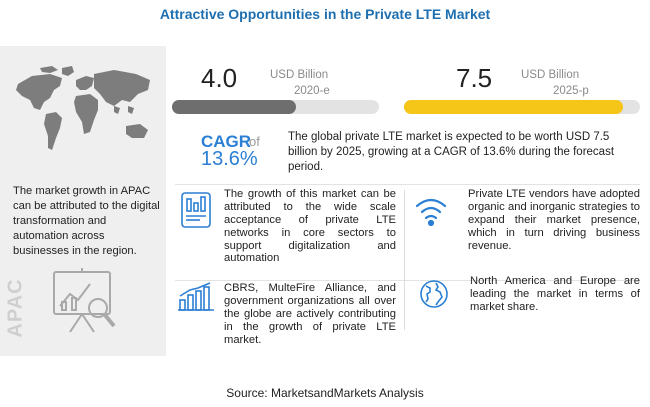 This screenshot has height=407, width=650. I want to click on period-2020: 2020-e, so click(312, 91).